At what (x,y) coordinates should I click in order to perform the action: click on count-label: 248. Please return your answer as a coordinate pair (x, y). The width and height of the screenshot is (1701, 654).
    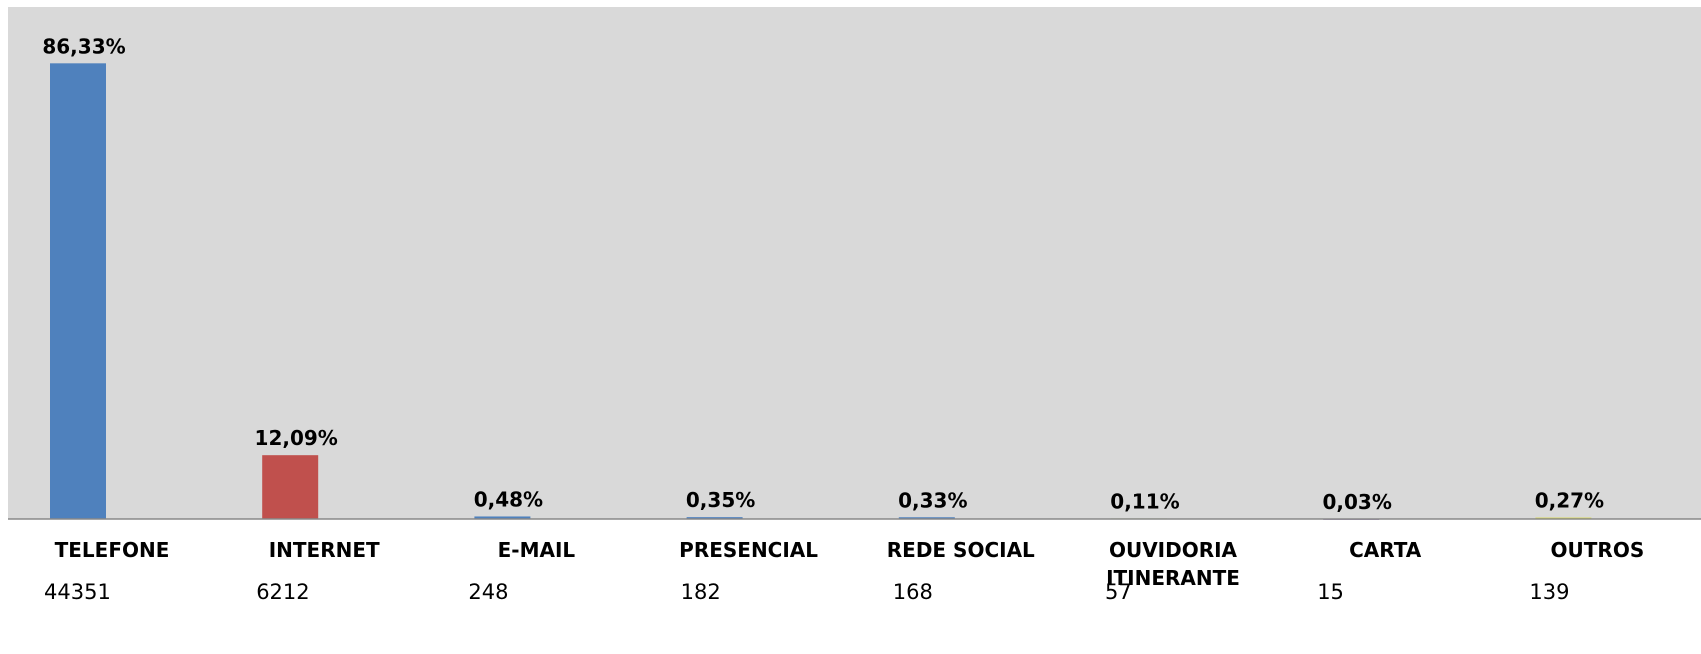
    Looking at the image, I should click on (488, 592).